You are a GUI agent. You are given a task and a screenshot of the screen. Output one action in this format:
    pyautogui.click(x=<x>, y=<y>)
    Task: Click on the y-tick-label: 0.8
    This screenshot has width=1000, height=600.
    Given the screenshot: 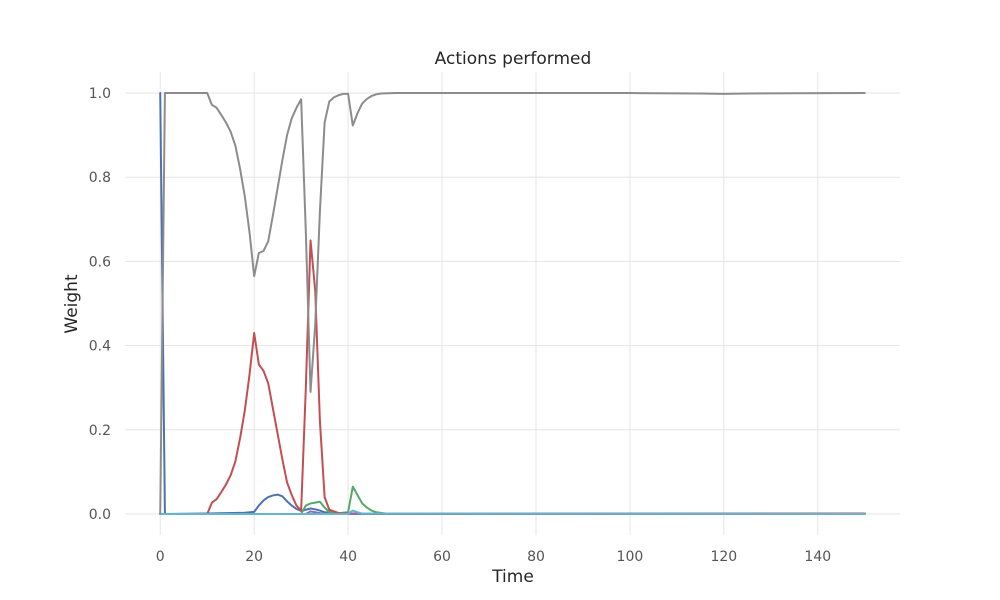 What is the action you would take?
    pyautogui.click(x=100, y=178)
    